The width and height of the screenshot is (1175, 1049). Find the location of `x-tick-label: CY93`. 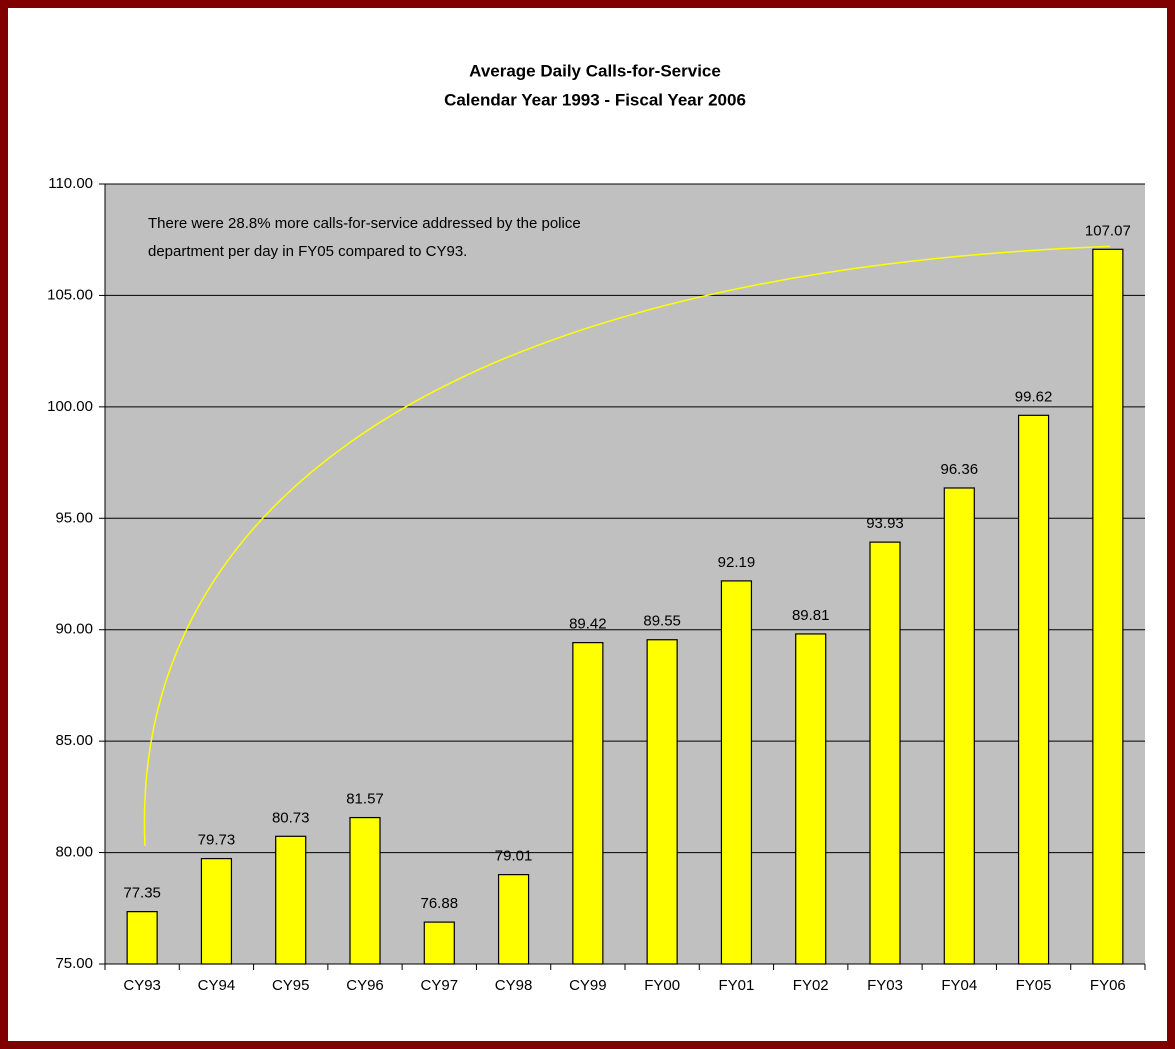

x-tick-label: CY93 is located at coordinates (142, 985).